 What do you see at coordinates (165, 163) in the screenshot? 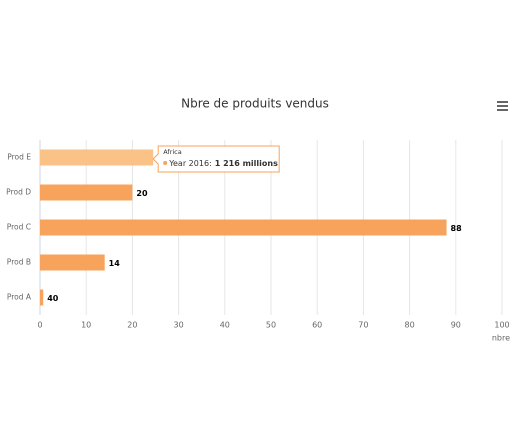
I see `tooltip-marker` at bounding box center [165, 163].